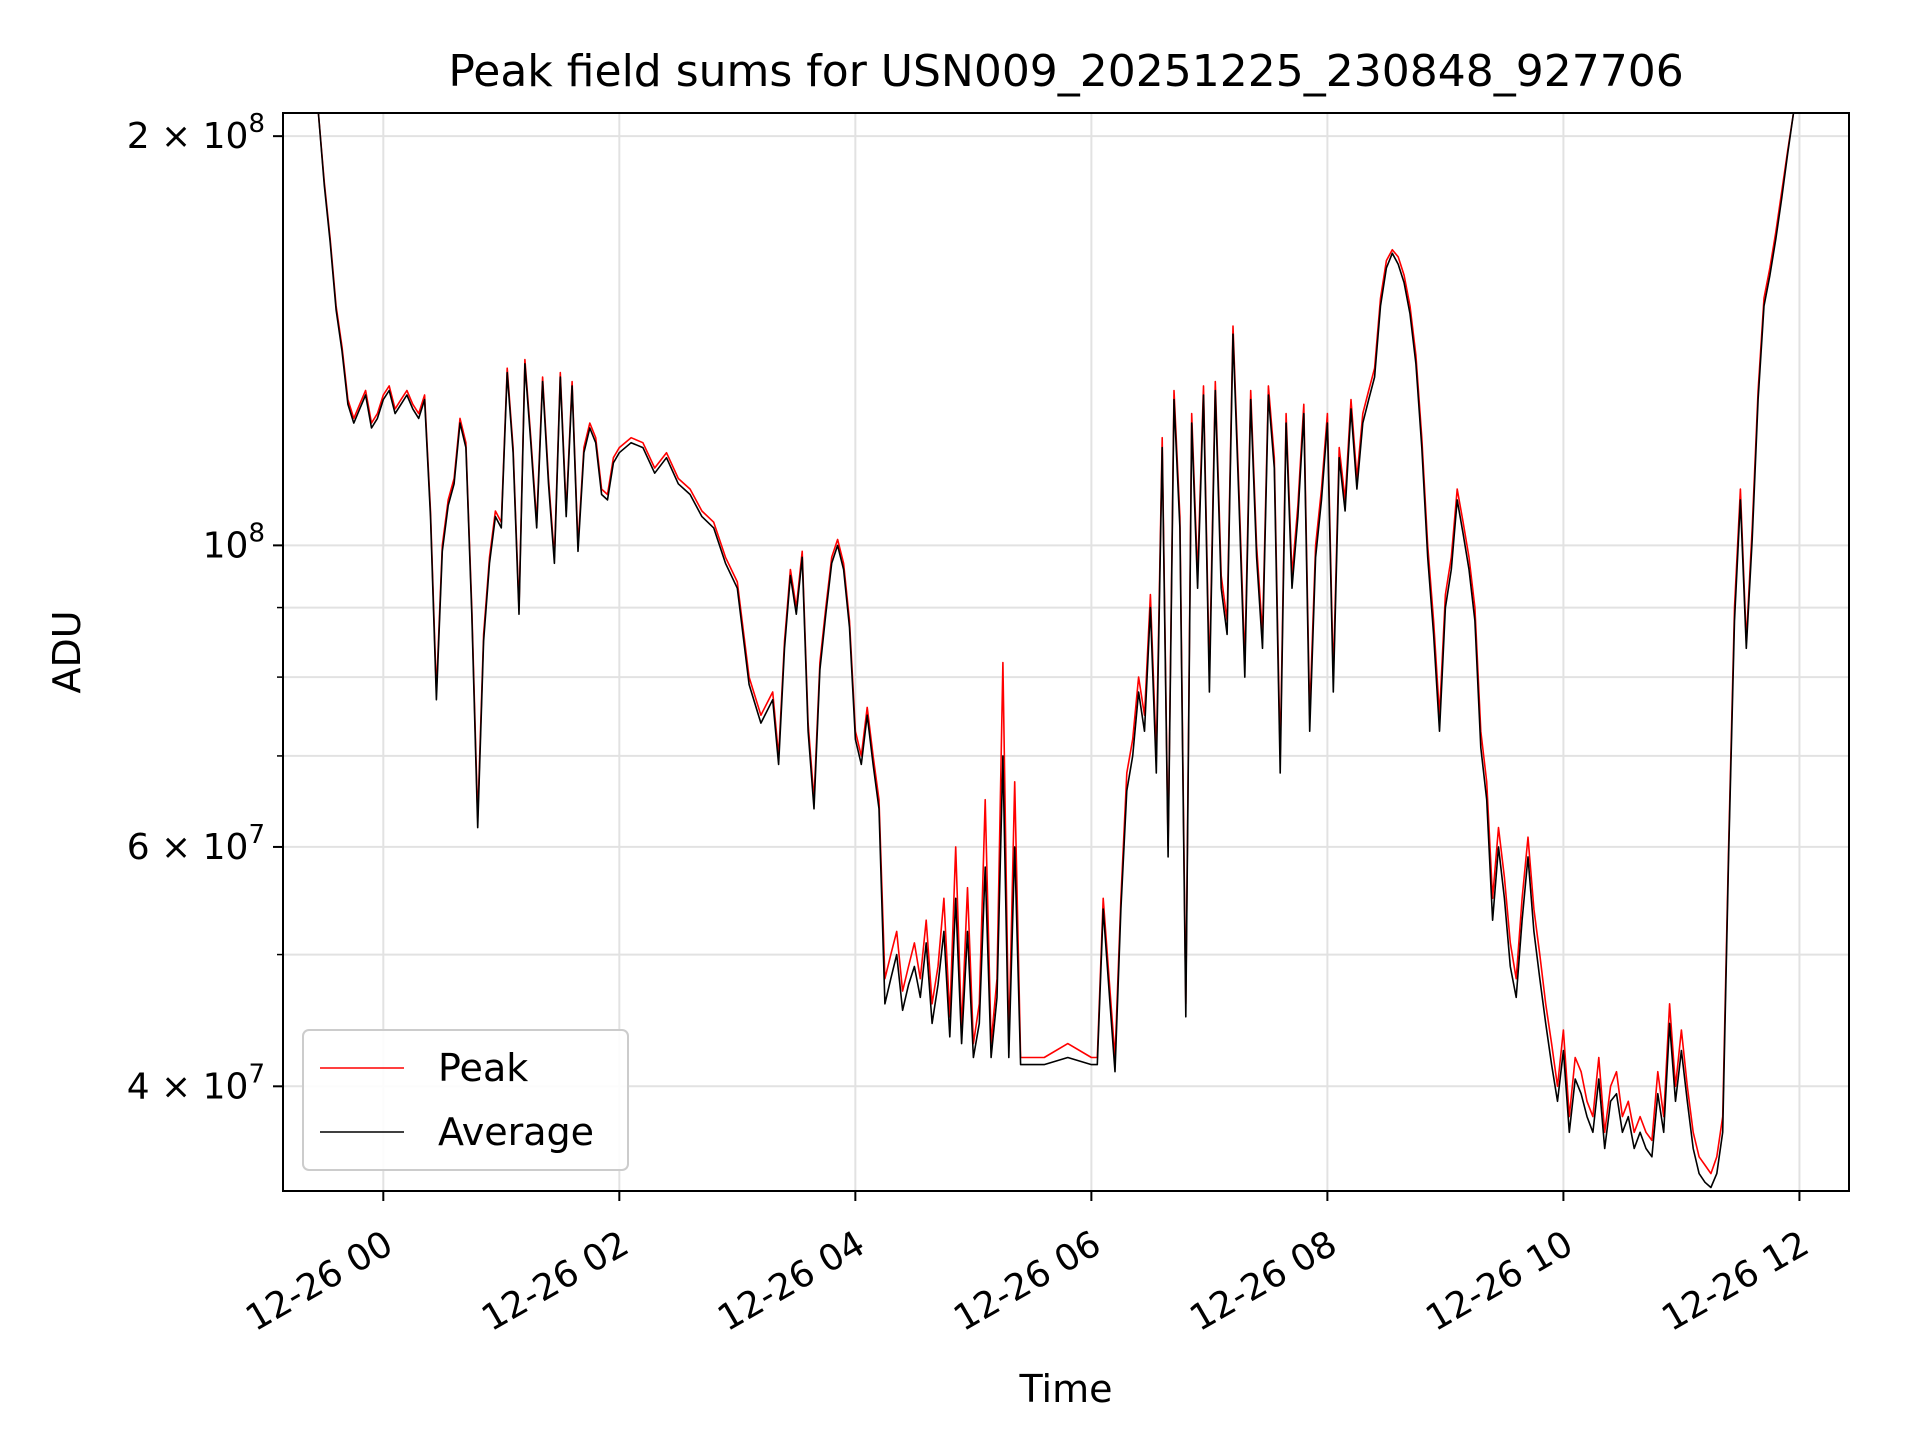  I want to click on legend-average-label: Average, so click(516, 1132).